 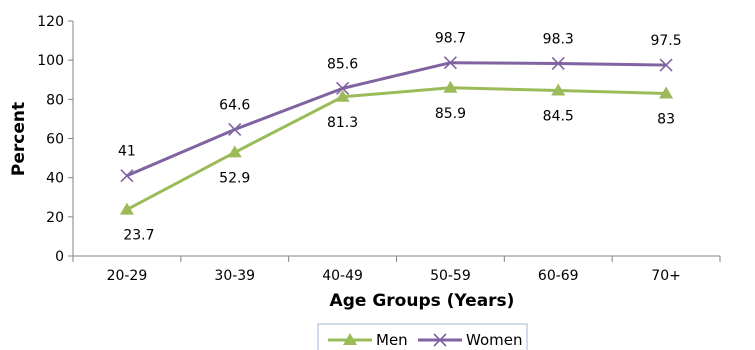 I want to click on y-tick-label: 80, so click(x=55, y=100).